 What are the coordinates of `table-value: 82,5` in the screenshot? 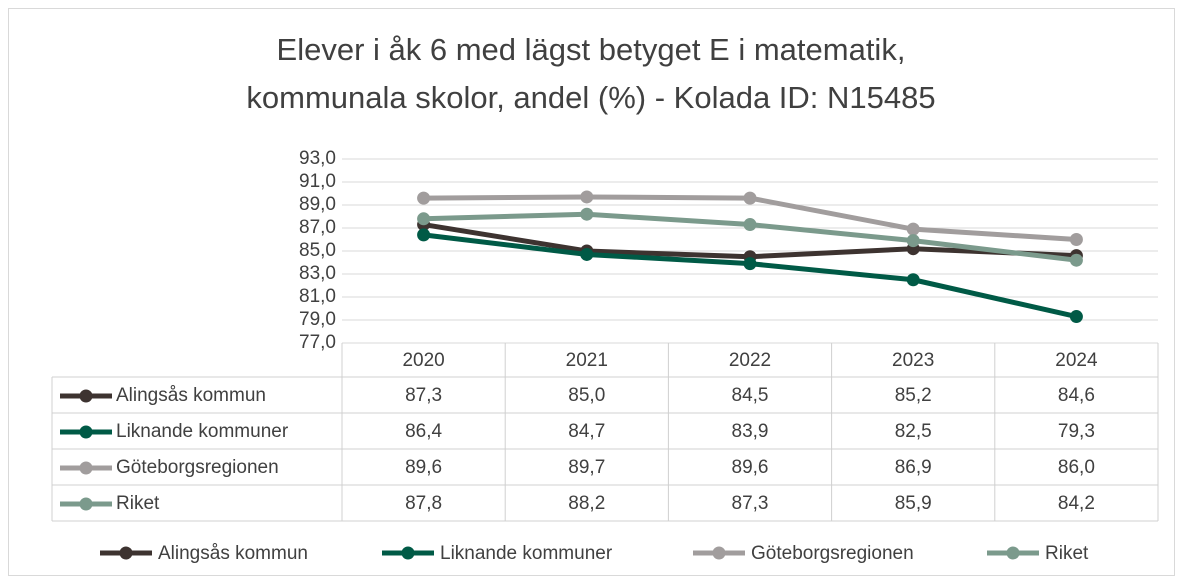 It's located at (913, 431).